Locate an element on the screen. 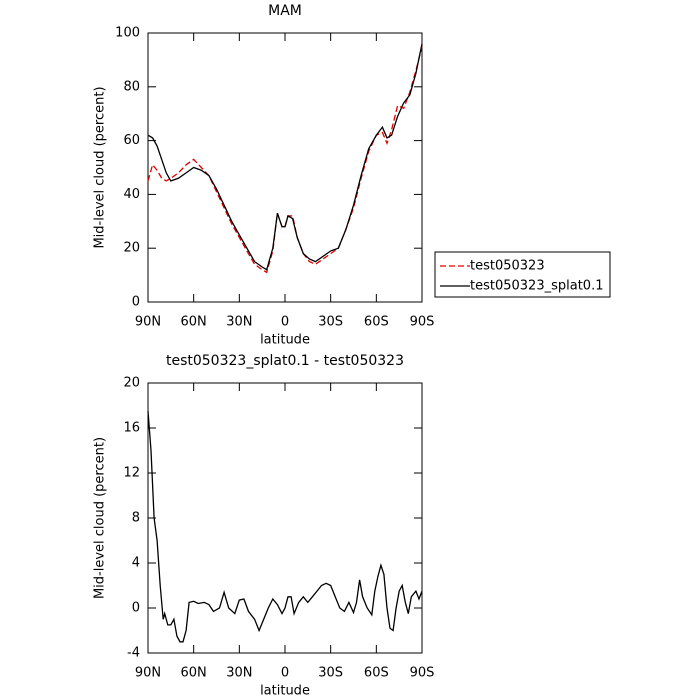  legend-box is located at coordinates (522, 274).